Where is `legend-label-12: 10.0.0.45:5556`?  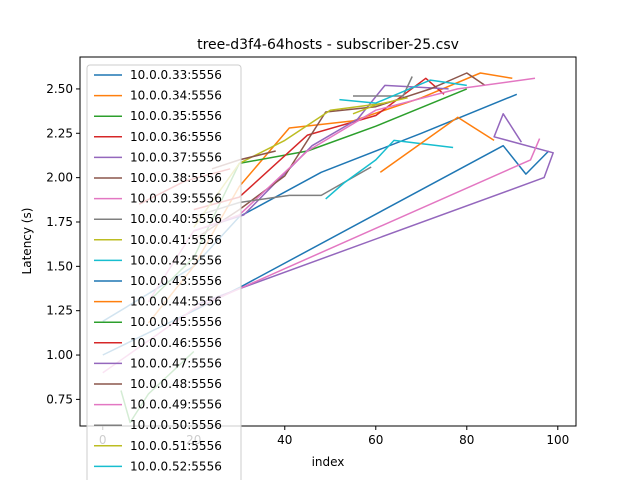
legend-label-12: 10.0.0.45:5556 is located at coordinates (176, 322).